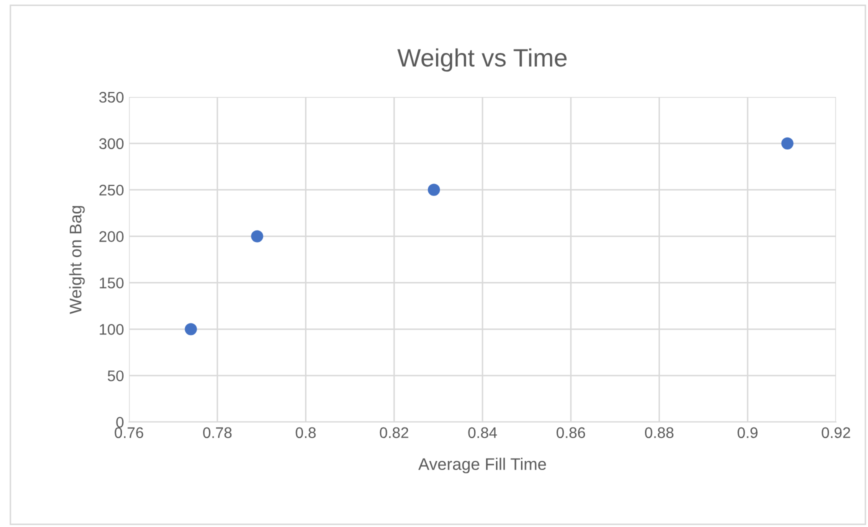  Describe the element at coordinates (482, 466) in the screenshot. I see `x-axis-title: Average Fill Time` at that location.